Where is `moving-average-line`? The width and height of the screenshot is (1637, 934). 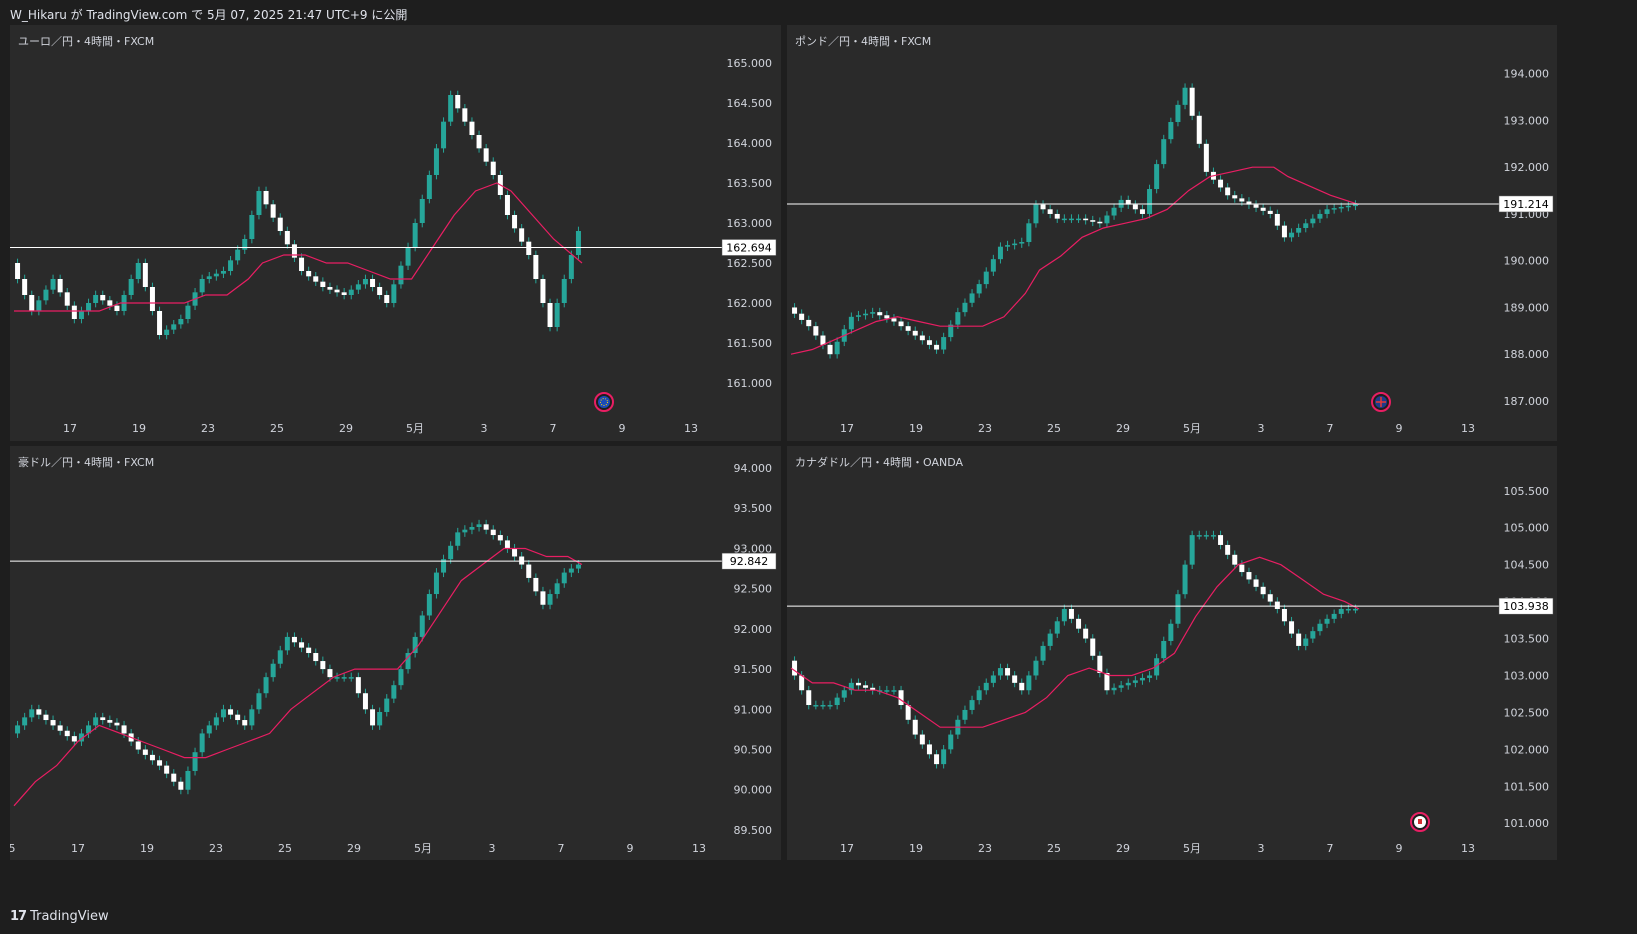 moving-average-line is located at coordinates (298, 677).